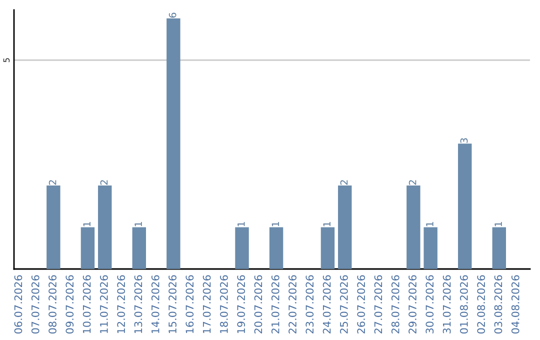  What do you see at coordinates (361, 304) in the screenshot?
I see `x-tick-label: 26.07.2026` at bounding box center [361, 304].